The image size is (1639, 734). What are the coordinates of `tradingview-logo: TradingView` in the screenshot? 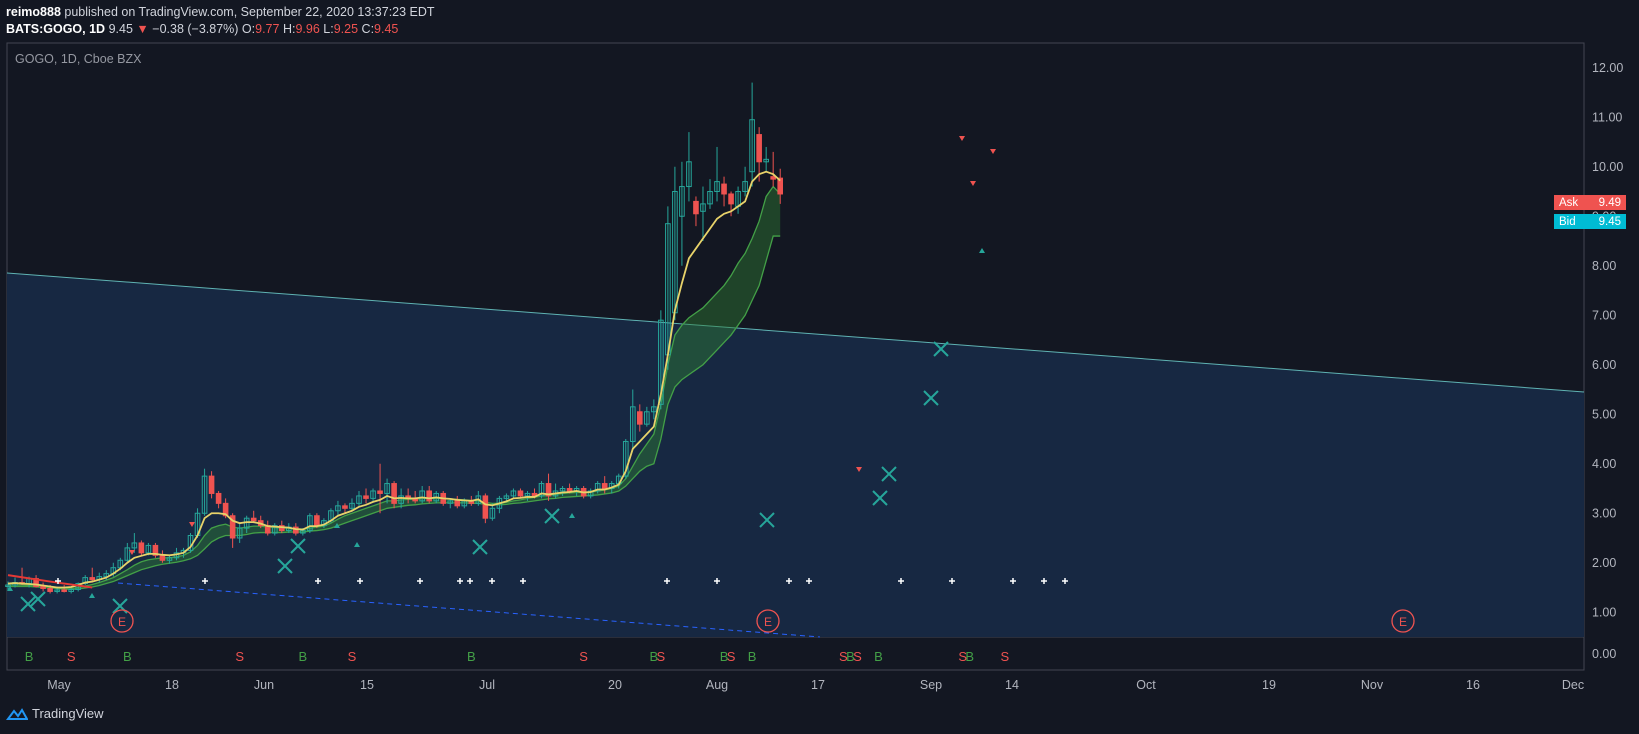 It's located at (55, 713).